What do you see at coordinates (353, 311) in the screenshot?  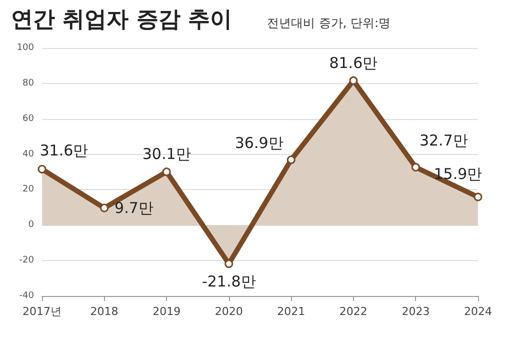 I see `x-tick-label: 2022` at bounding box center [353, 311].